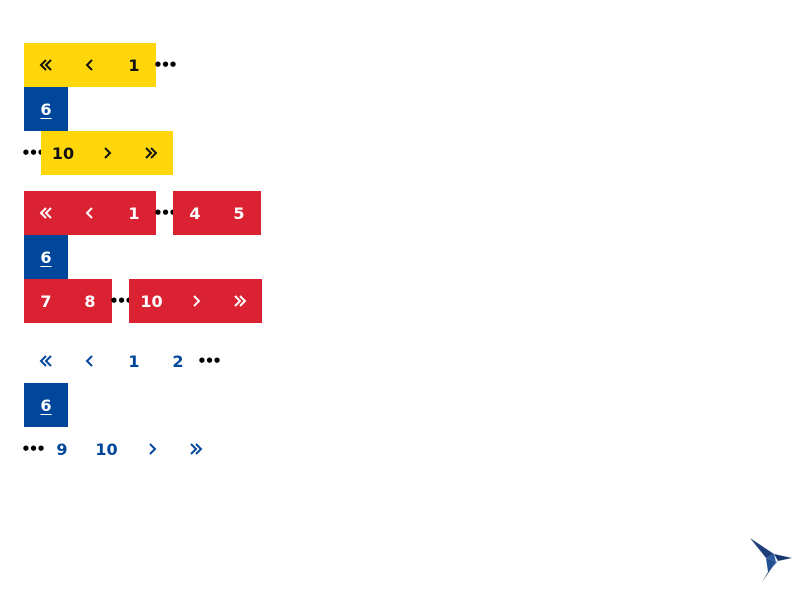  I want to click on page-8-button: 8, so click(90, 301).